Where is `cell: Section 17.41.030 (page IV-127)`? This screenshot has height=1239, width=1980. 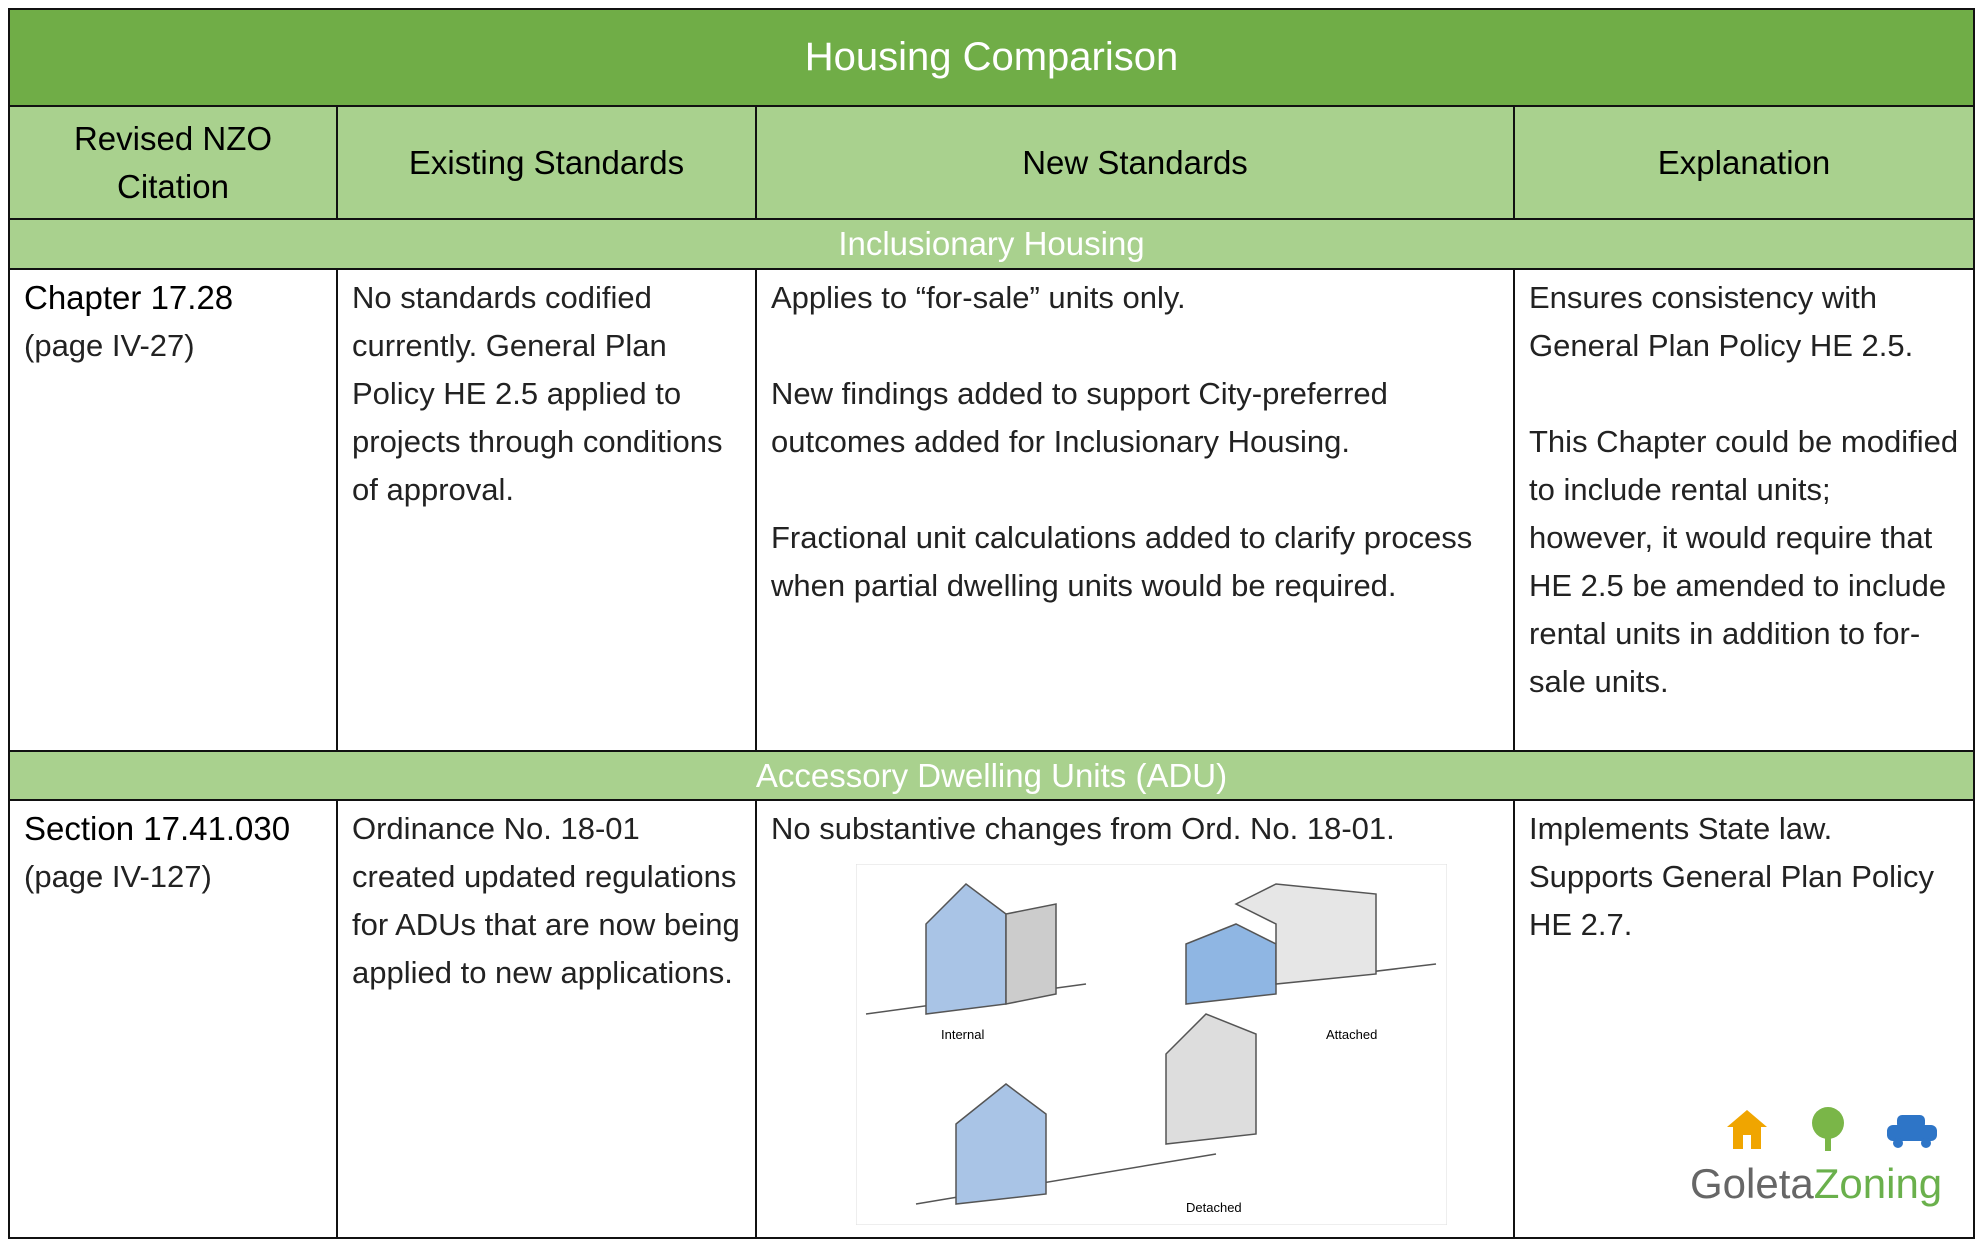
cell: Section 17.41.030 (page IV-127) is located at coordinates (173, 1019).